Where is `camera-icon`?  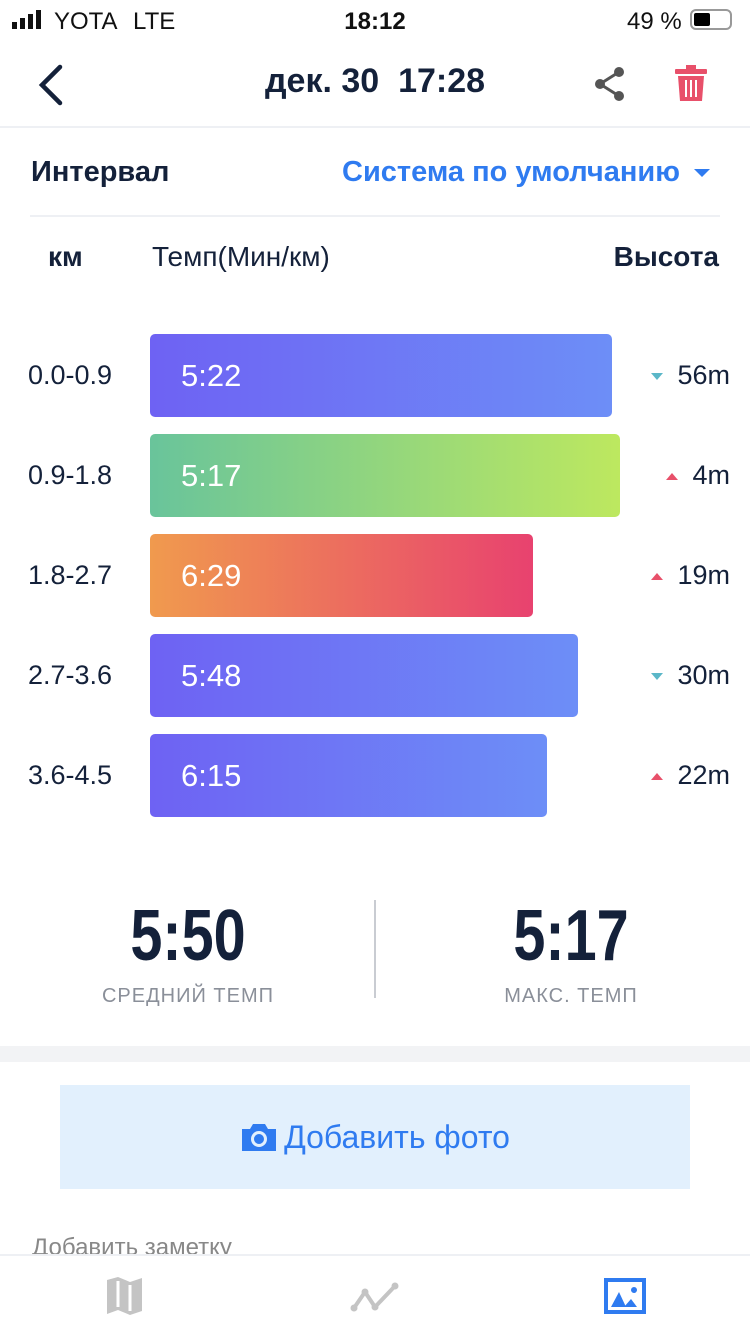
camera-icon is located at coordinates (259, 1137).